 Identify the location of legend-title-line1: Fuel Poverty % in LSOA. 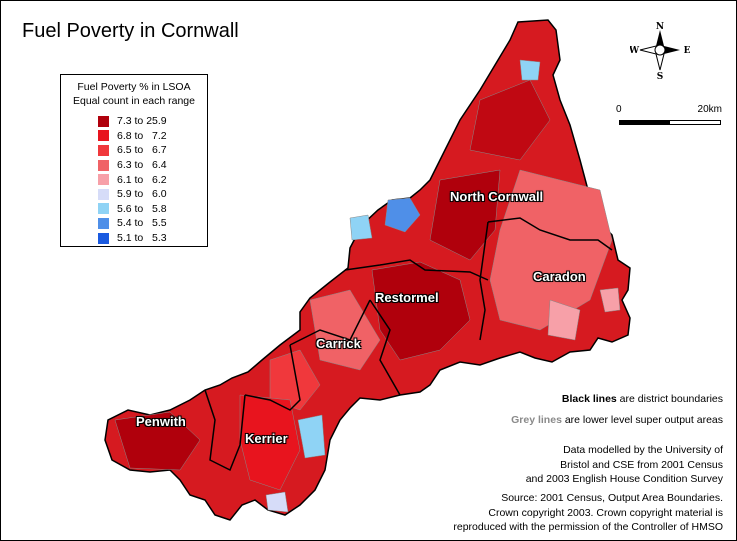
(134, 87).